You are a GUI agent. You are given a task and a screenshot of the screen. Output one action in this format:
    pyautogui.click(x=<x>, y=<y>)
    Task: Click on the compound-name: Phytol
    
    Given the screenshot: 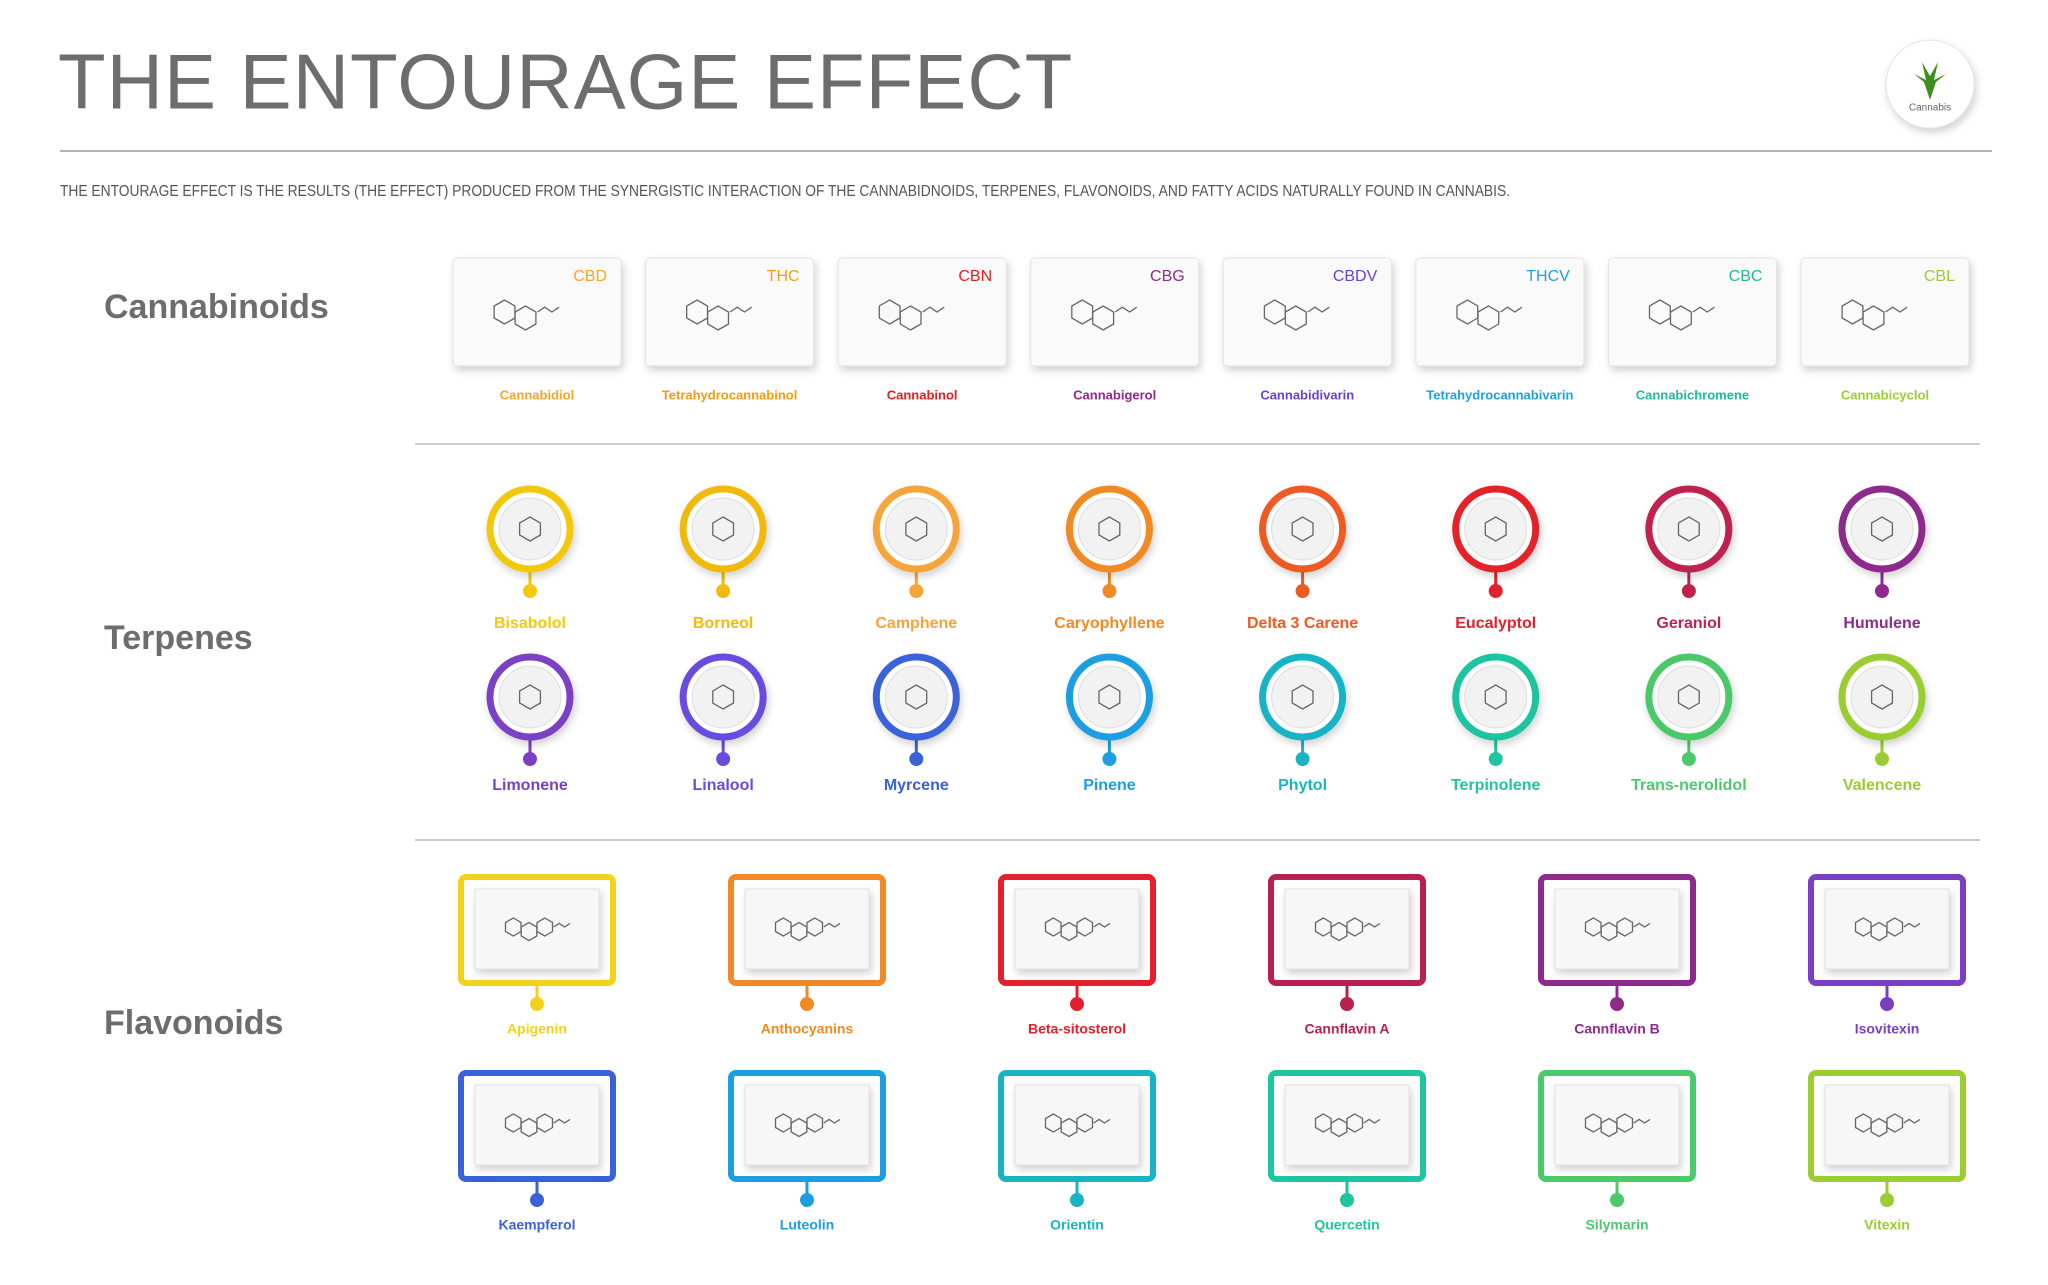 What is the action you would take?
    pyautogui.click(x=1302, y=785)
    